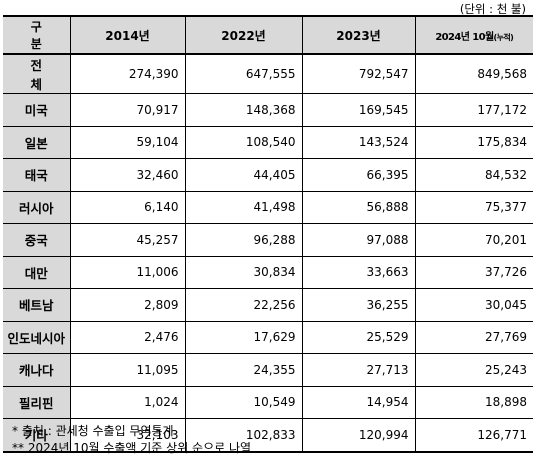 Image resolution: width=538 pixels, height=467 pixels. Describe the element at coordinates (243, 207) in the screenshot. I see `cell-2022: 41,498` at that location.